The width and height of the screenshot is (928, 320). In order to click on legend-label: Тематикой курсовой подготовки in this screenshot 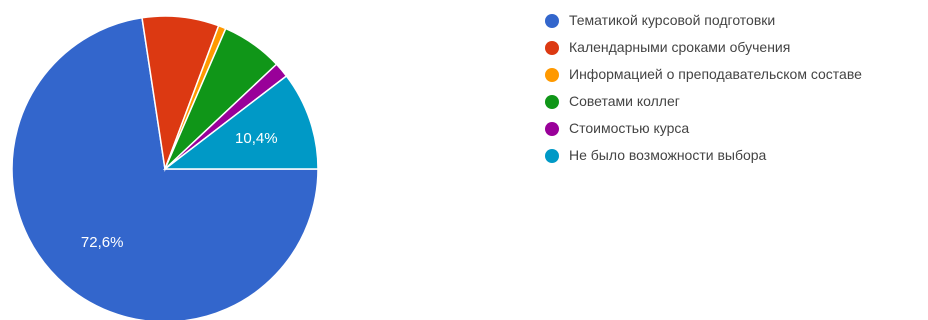, I will do `click(672, 20)`.